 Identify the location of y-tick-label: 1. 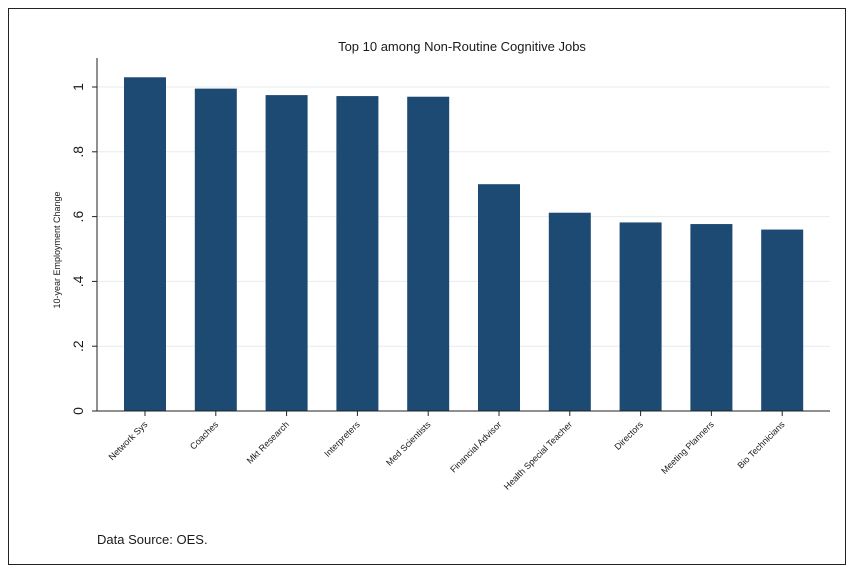
(78, 87).